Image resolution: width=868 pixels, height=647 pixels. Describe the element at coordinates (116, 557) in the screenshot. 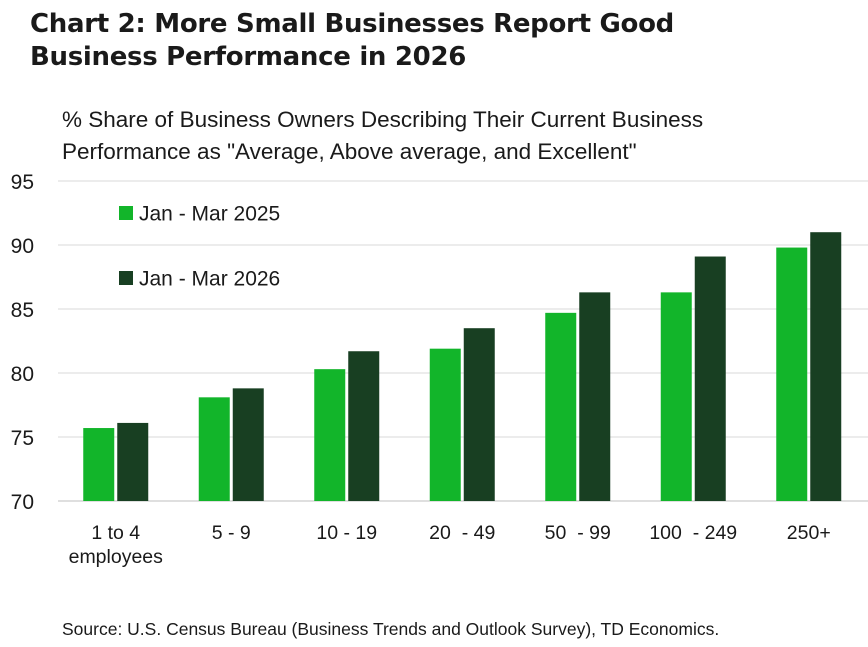

I see `x-tick-label: employees` at that location.